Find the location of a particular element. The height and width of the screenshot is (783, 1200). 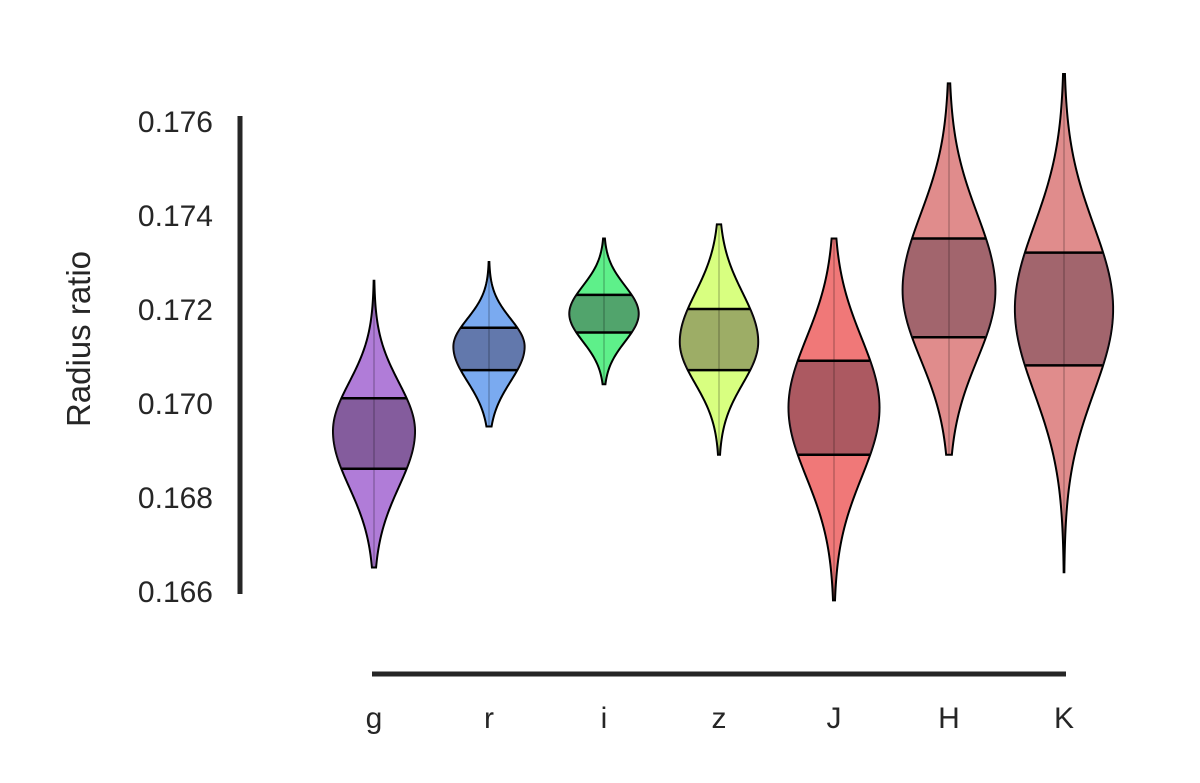

violin-J is located at coordinates (834, 419).